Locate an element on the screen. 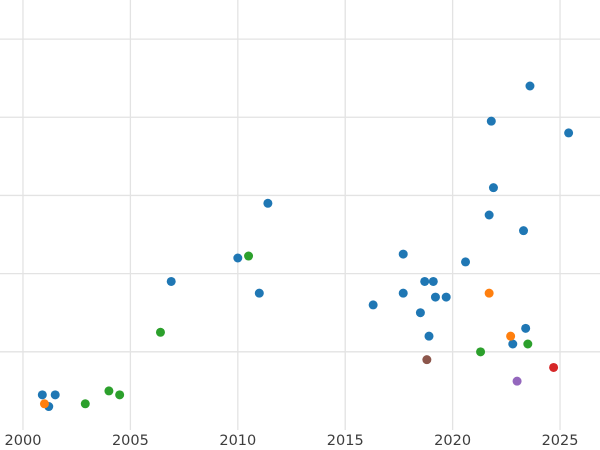 The image size is (600, 450). x-tick-label: 2015 is located at coordinates (345, 441).